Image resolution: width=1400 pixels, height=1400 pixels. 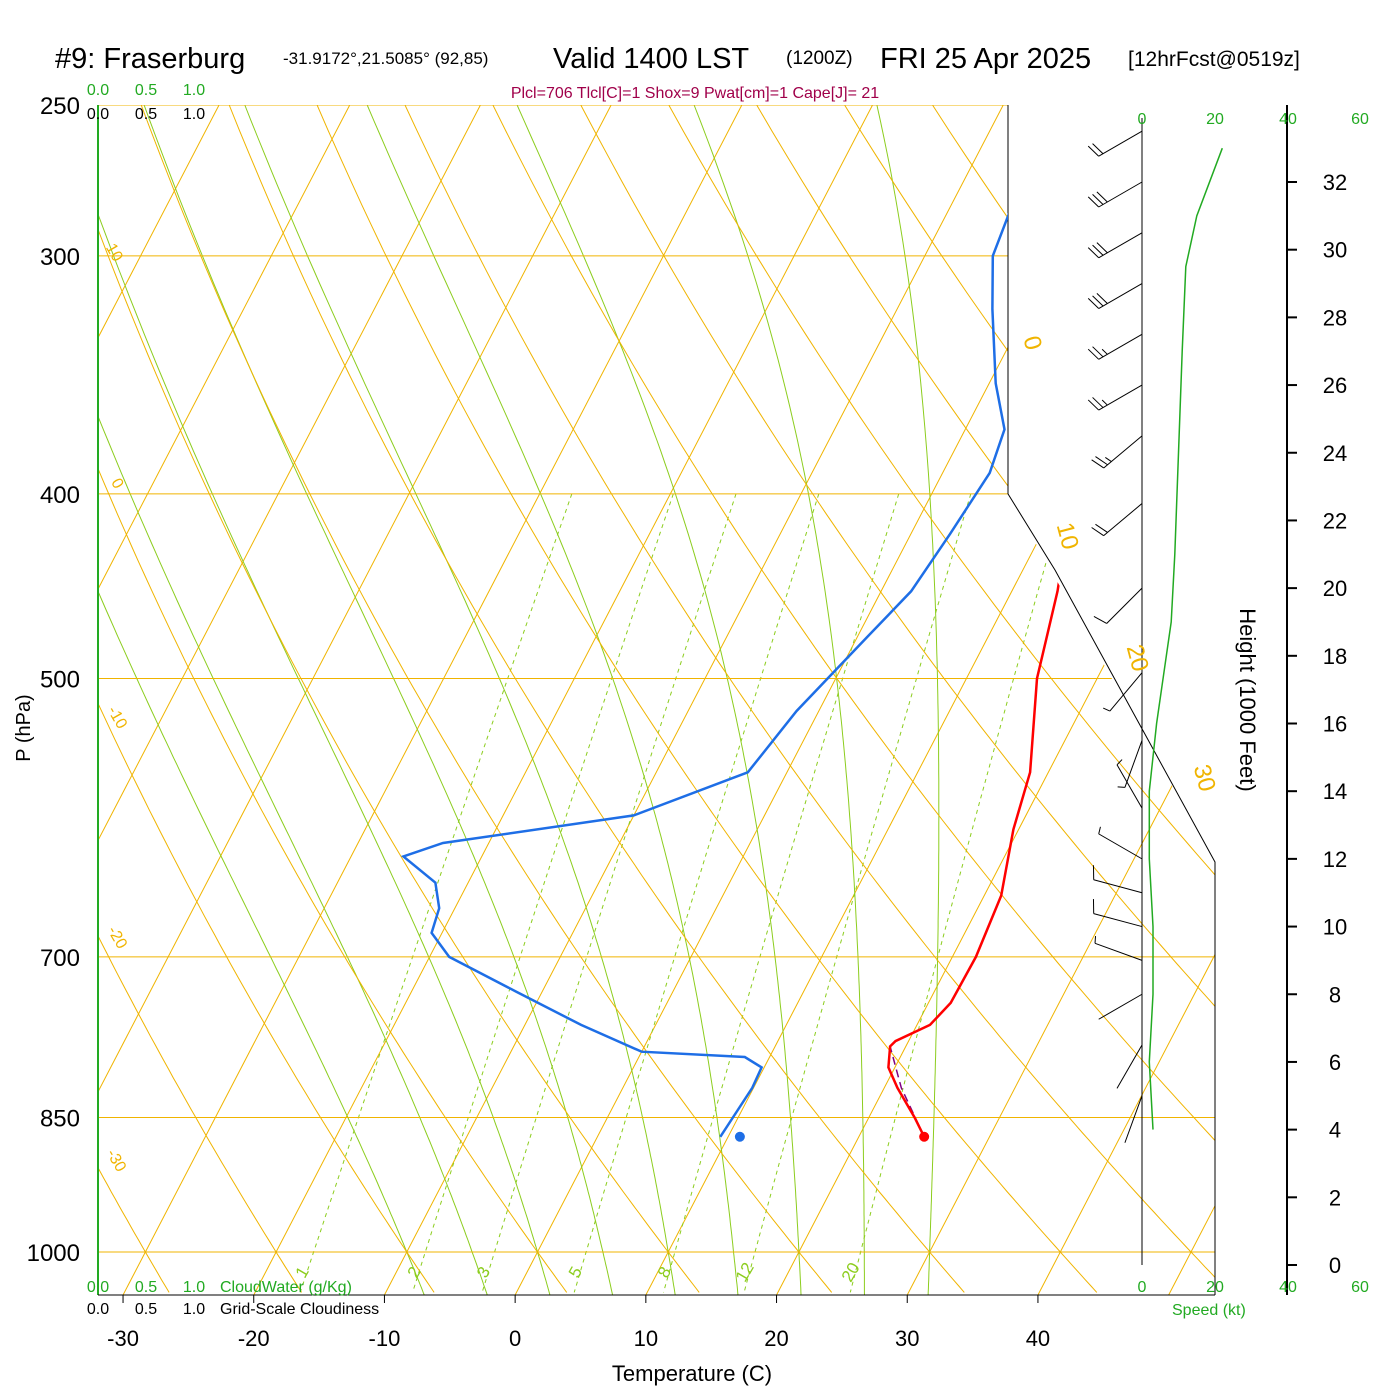 What do you see at coordinates (745, 1272) in the screenshot?
I see `mixing-ratio-label: 12` at bounding box center [745, 1272].